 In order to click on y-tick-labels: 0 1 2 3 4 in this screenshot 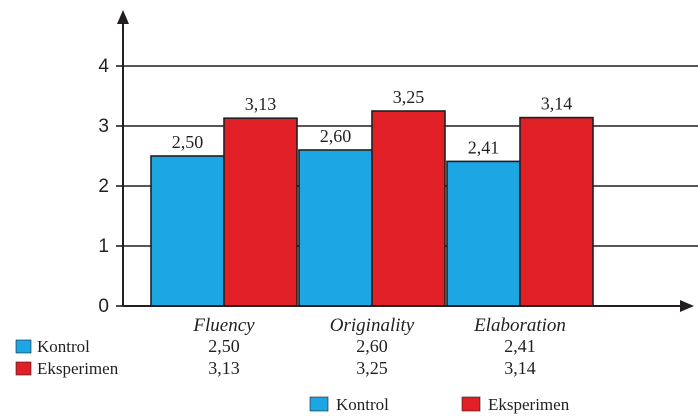, I will do `click(103, 186)`.